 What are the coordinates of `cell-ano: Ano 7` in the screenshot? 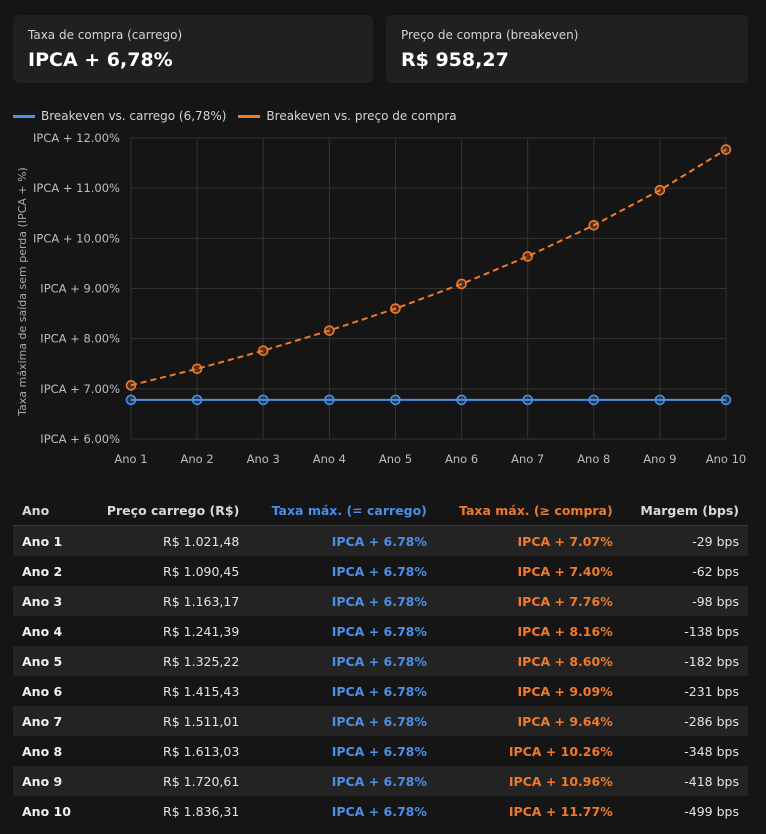 It's located at (49, 721).